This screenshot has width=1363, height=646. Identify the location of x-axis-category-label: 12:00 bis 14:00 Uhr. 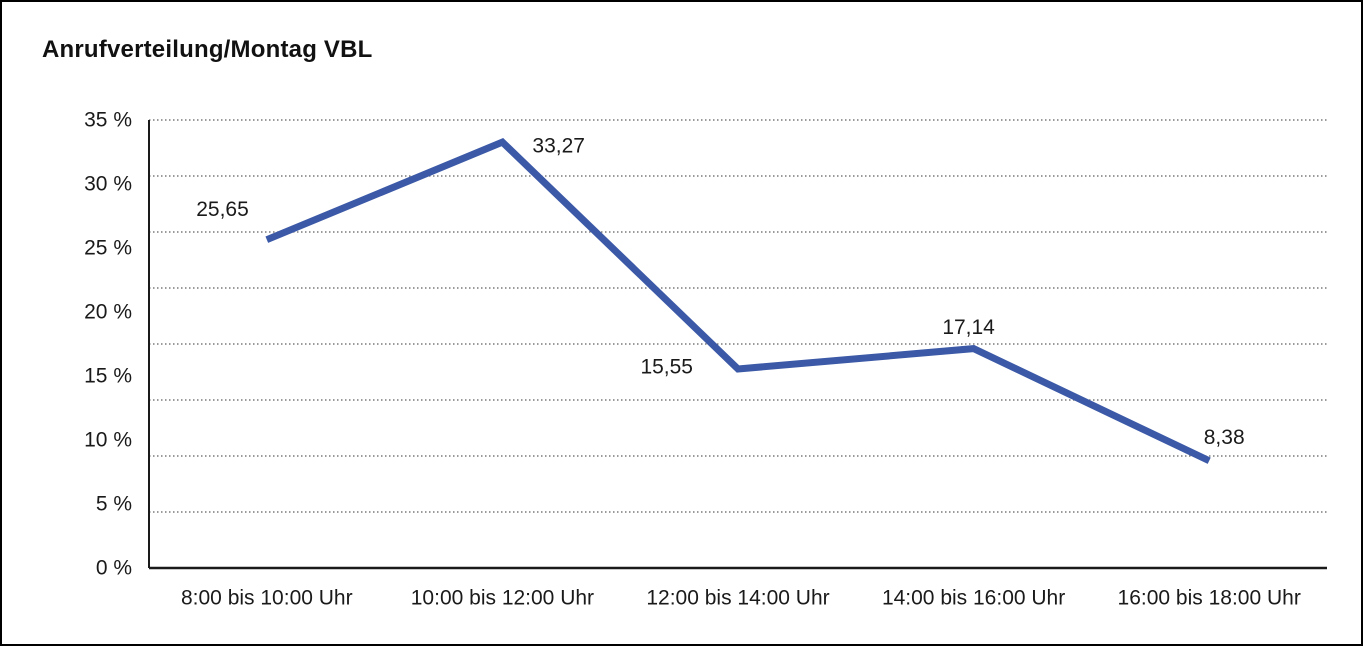
(737, 598).